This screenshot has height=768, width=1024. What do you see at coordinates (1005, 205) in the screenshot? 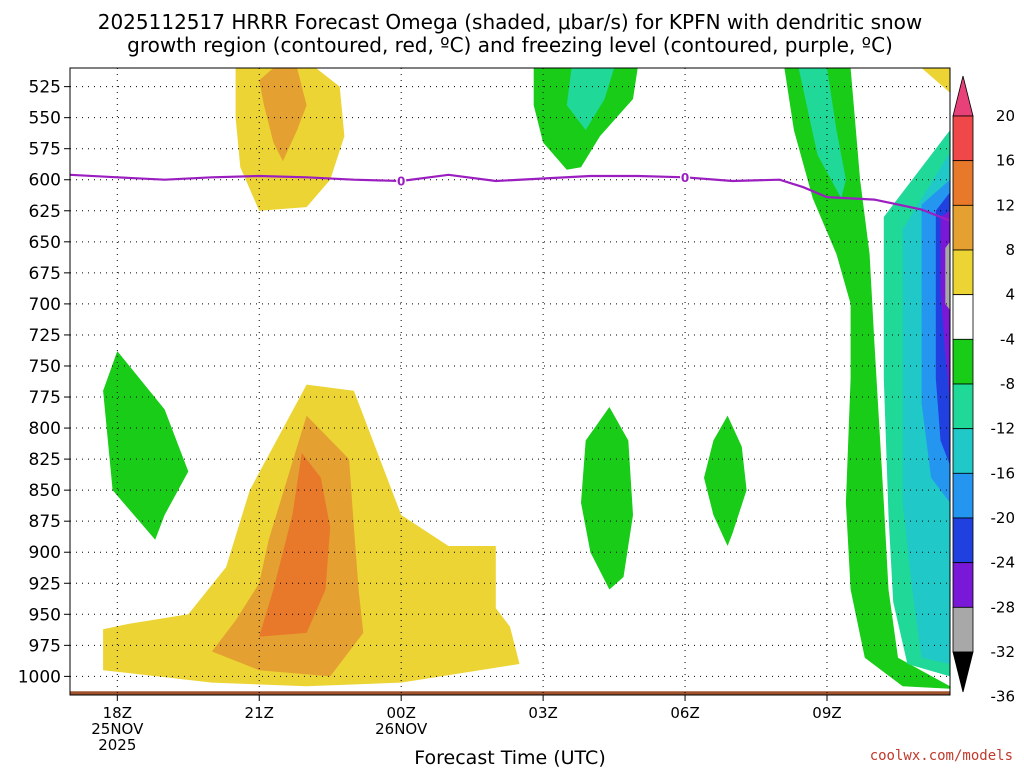
I see `colorbar-label-2: 12` at bounding box center [1005, 205].